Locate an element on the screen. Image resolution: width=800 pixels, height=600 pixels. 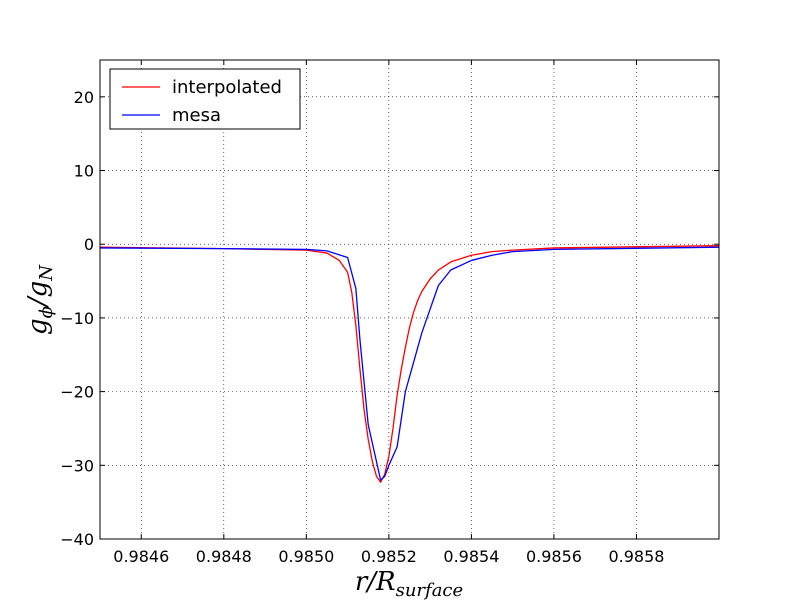
x-axis-label: r/Rsurface is located at coordinates (409, 583).